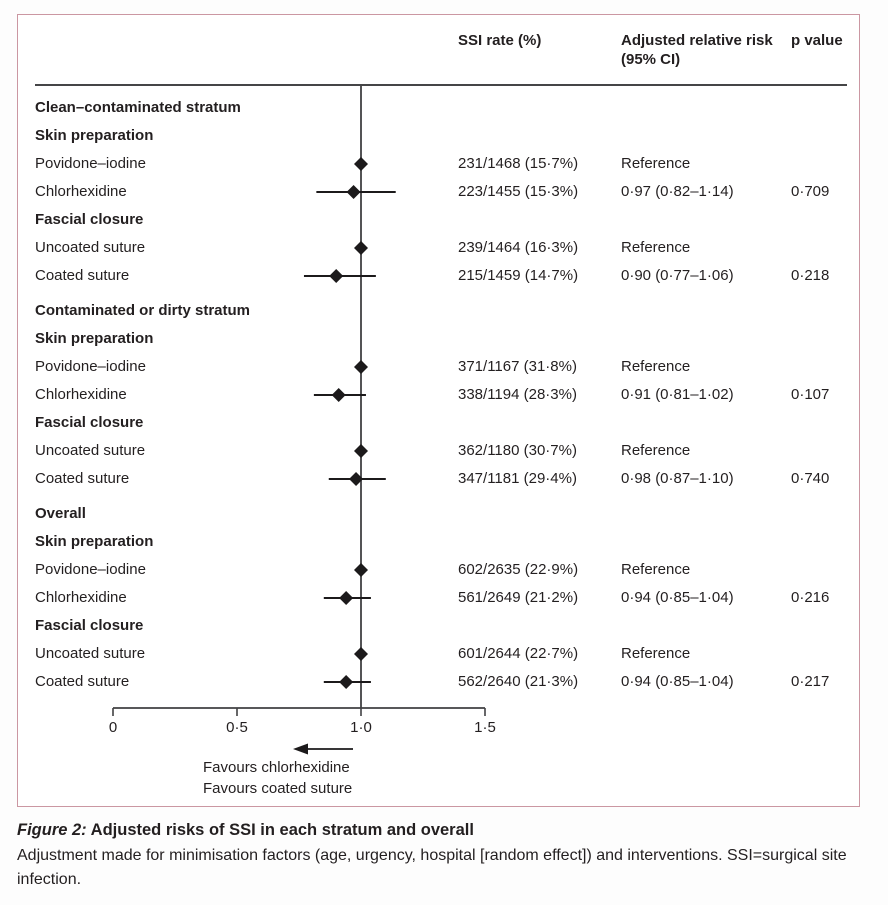 The image size is (888, 905). What do you see at coordinates (517, 450) in the screenshot?
I see `ssi-rate-value: 362/1180 (30·7%)` at bounding box center [517, 450].